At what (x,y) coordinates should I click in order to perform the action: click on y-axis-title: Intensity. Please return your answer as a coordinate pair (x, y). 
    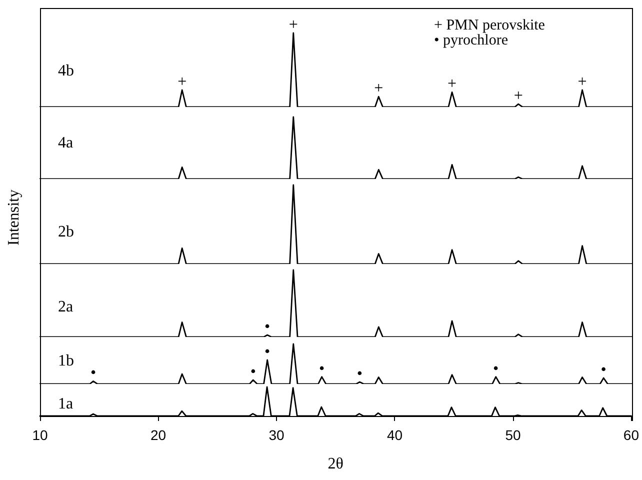
    Looking at the image, I should click on (14, 218).